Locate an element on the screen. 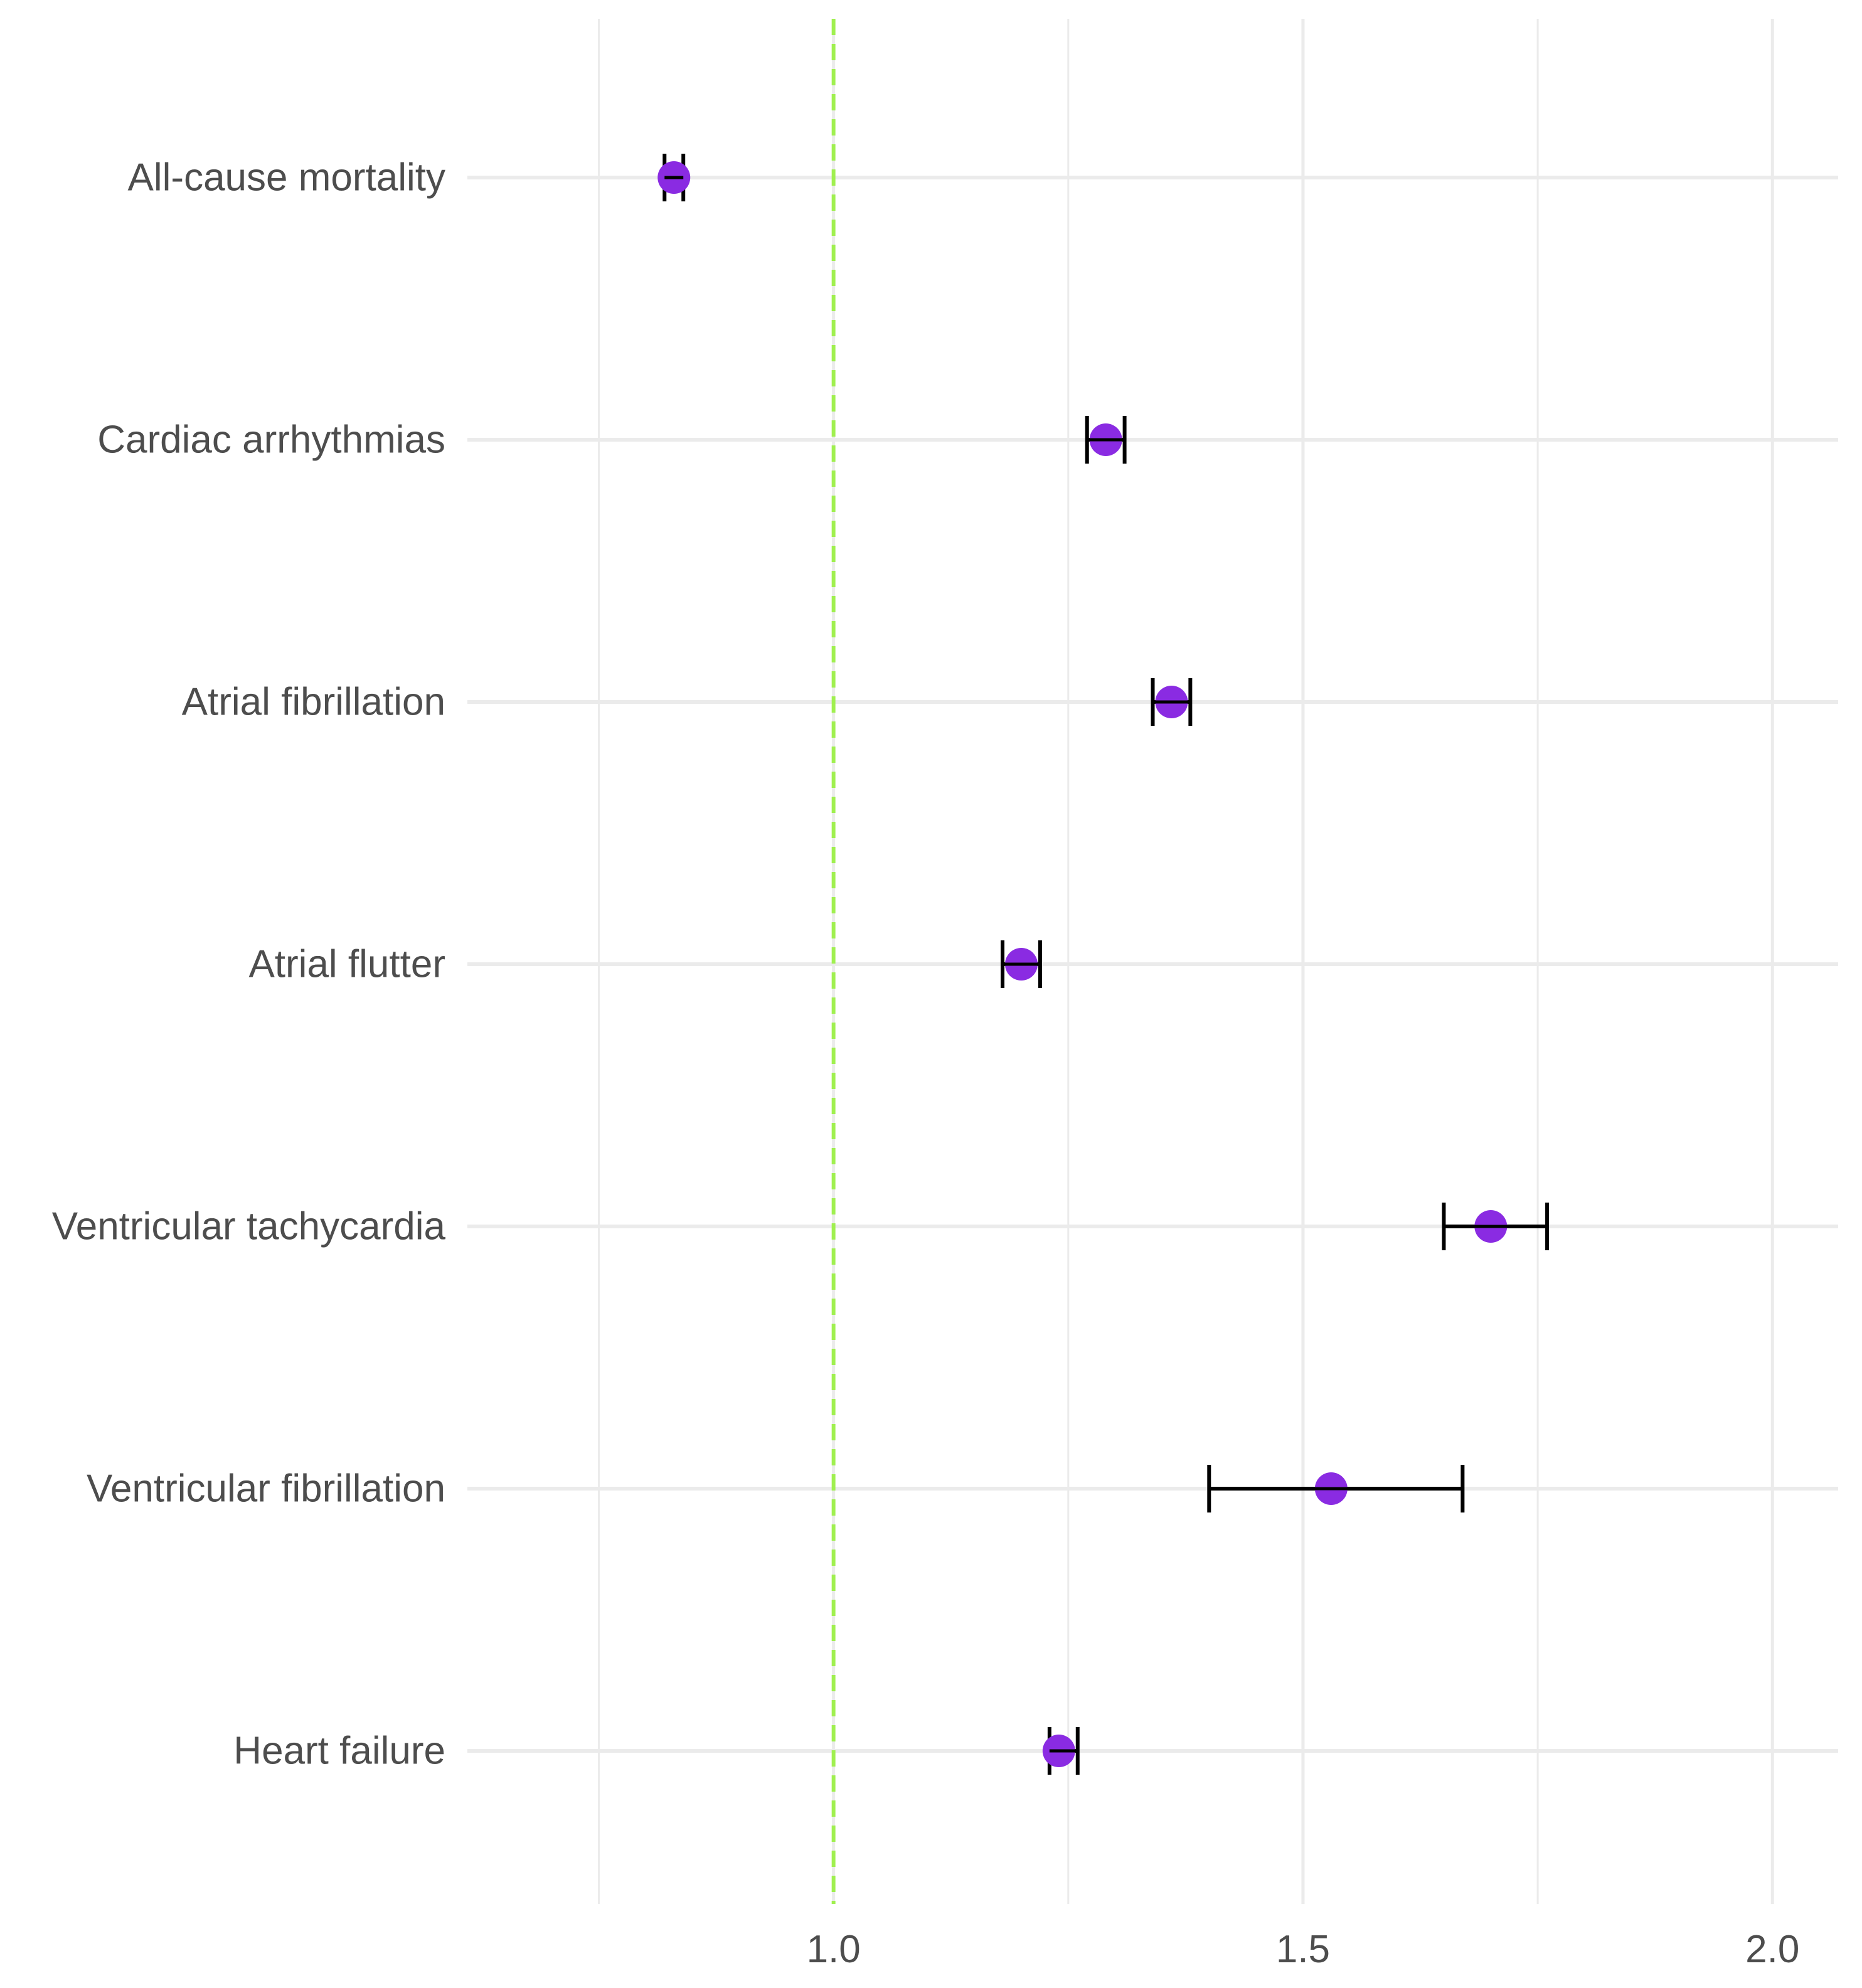 The height and width of the screenshot is (1988, 1862). category-label: Ventricular fibrillation is located at coordinates (266, 1489).